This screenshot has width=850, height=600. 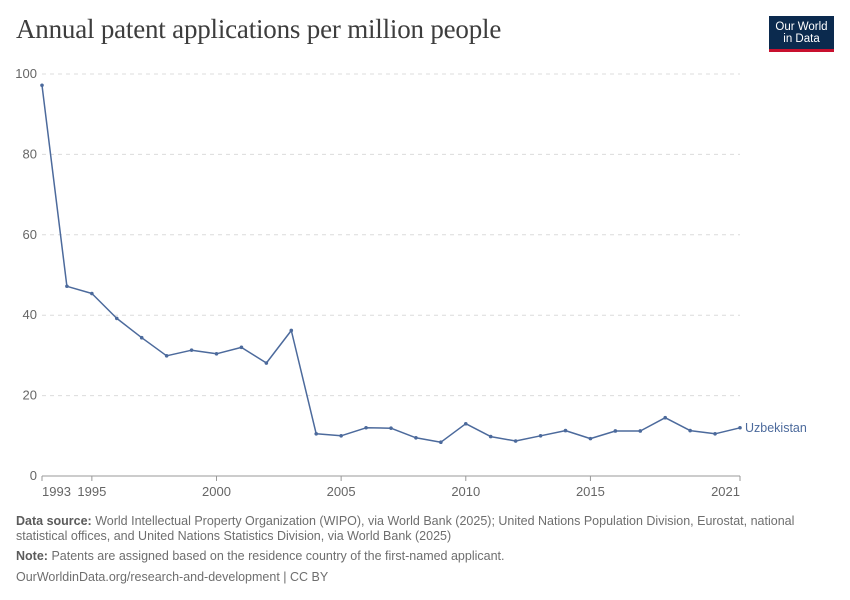 I want to click on x-tick-label: 2010, so click(x=465, y=491).